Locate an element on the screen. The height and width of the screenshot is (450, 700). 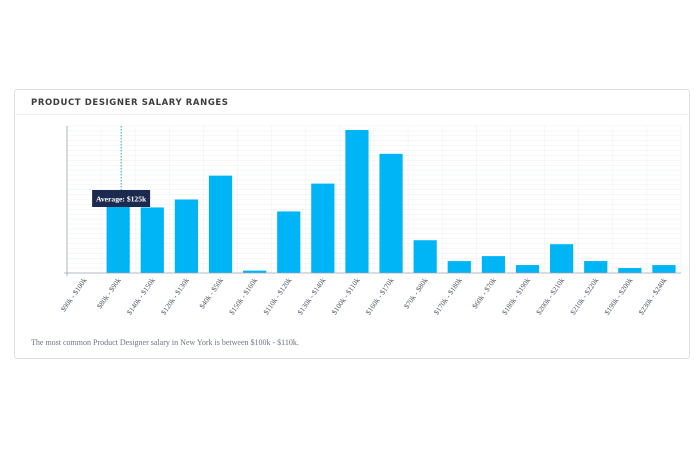
x-tick-label: $70k - $80k is located at coordinates (416, 293).